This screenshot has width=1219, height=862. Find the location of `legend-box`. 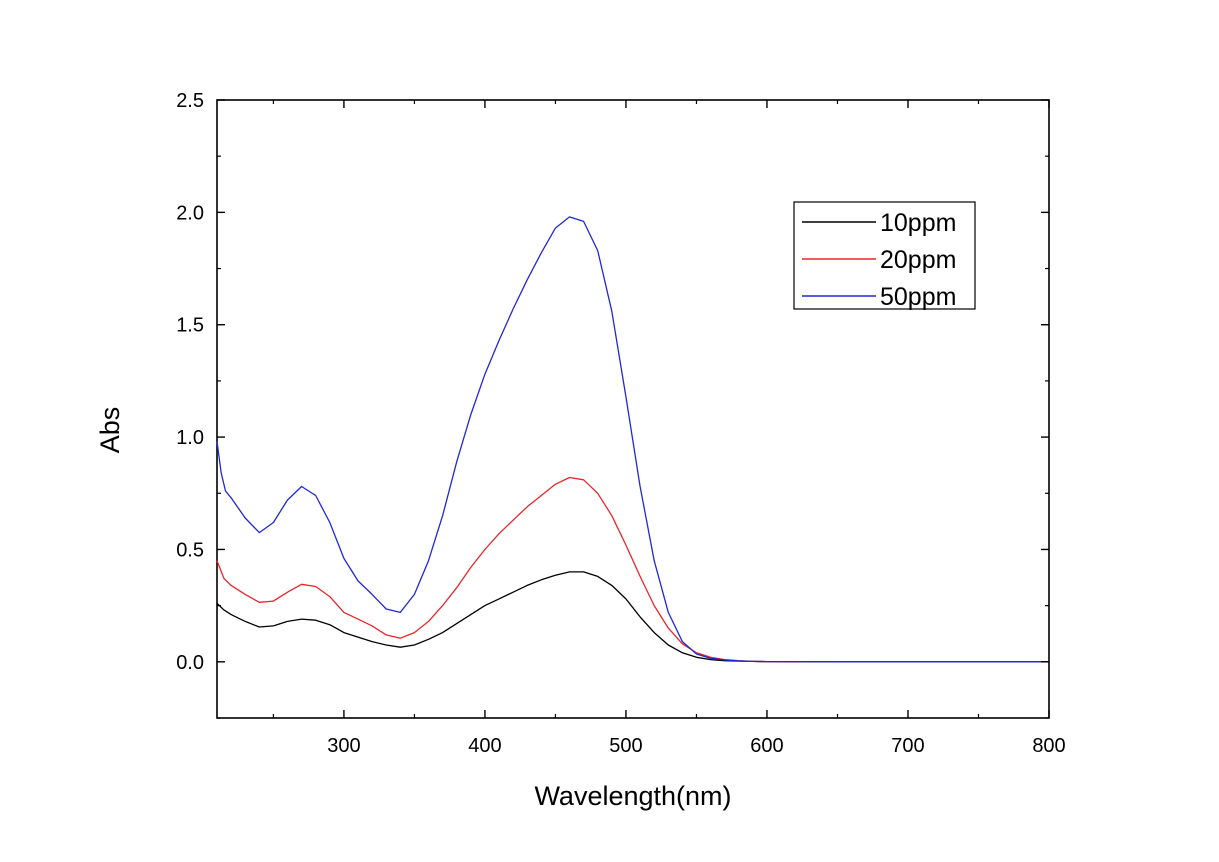

legend-box is located at coordinates (884, 255).